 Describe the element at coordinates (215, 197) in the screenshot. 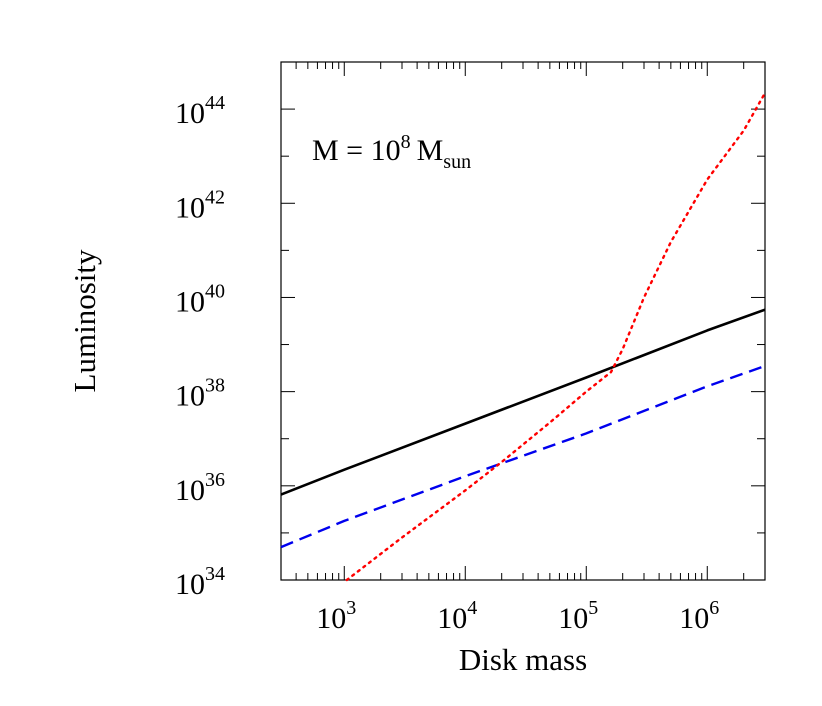

I see `y-tick-exp: 42` at that location.